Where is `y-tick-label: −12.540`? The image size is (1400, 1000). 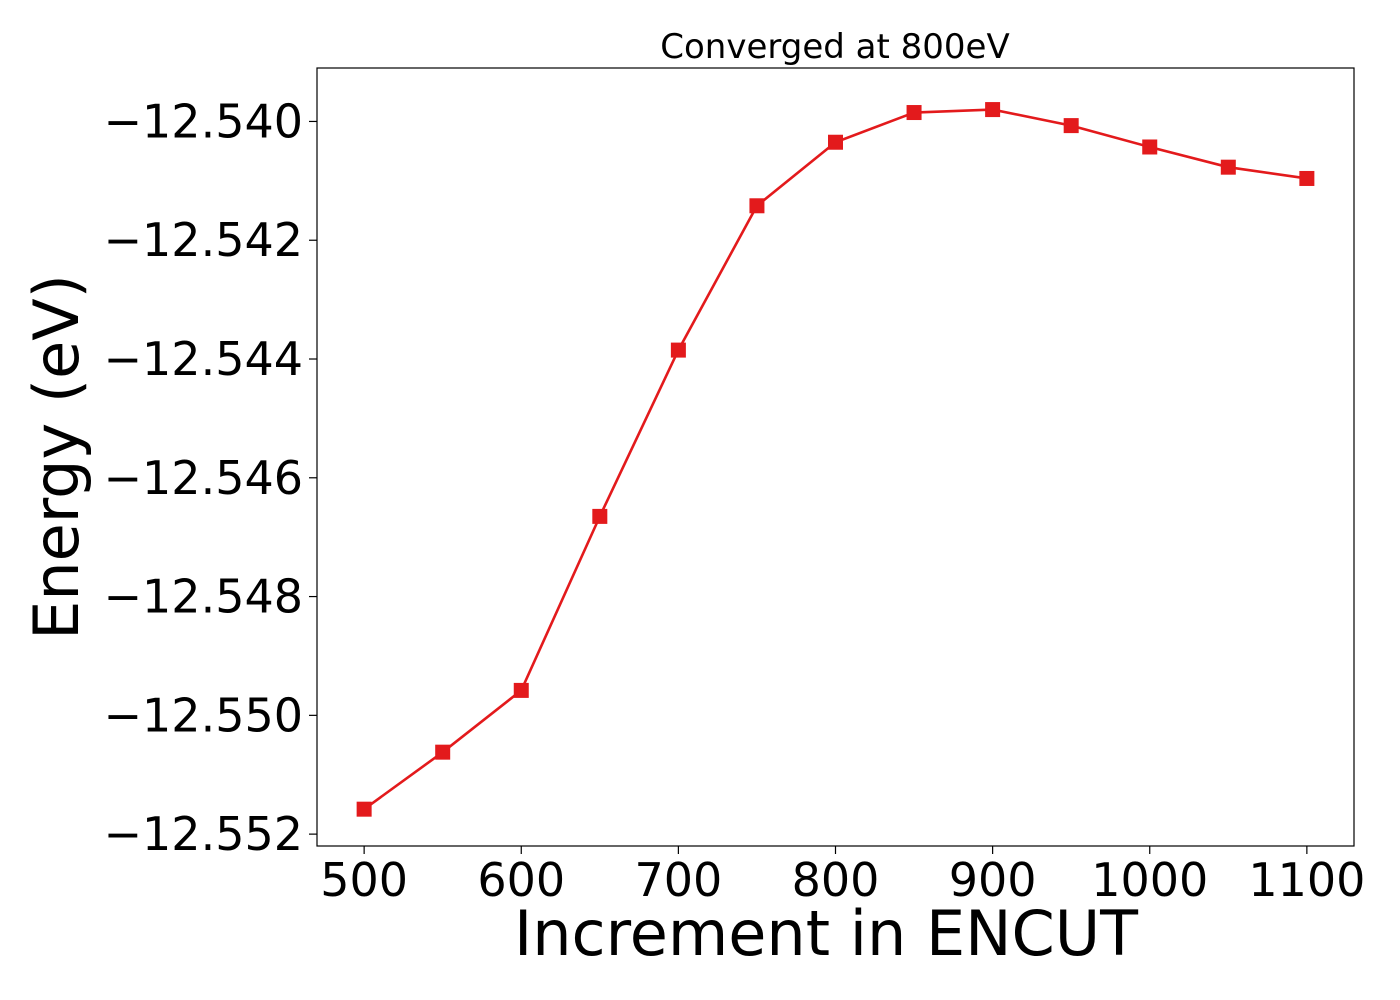 y-tick-label: −12.540 is located at coordinates (204, 121).